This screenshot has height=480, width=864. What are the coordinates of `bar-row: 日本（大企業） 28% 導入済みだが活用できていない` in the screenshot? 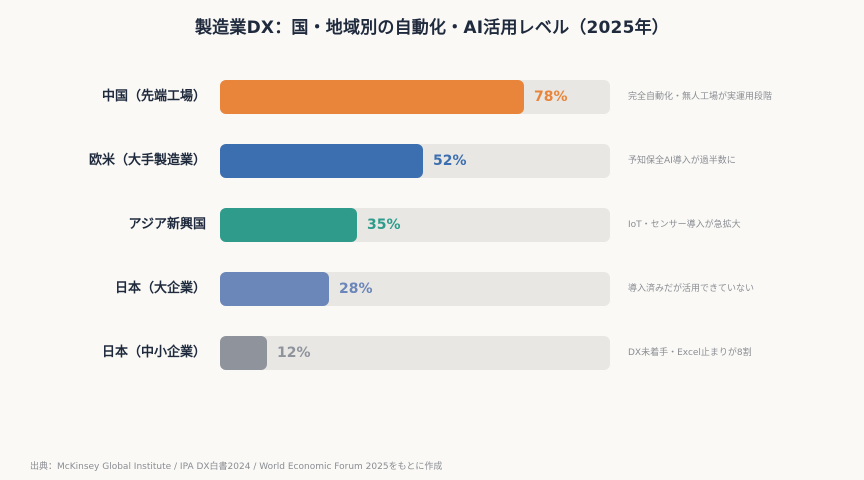 It's located at (432, 289).